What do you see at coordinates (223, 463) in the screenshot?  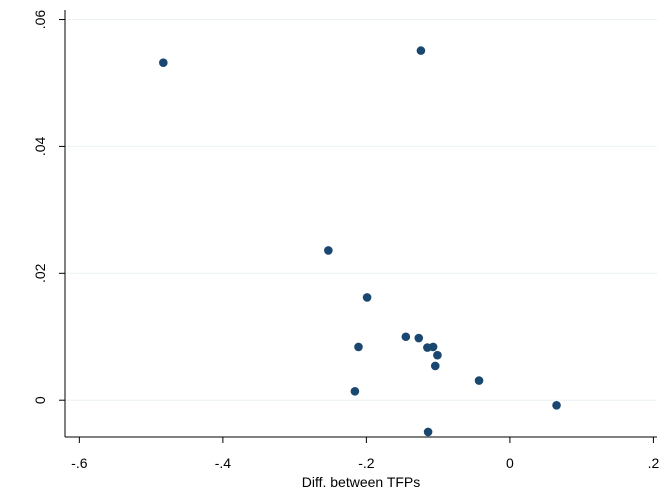 I see `x-tick-label: -.4` at bounding box center [223, 463].